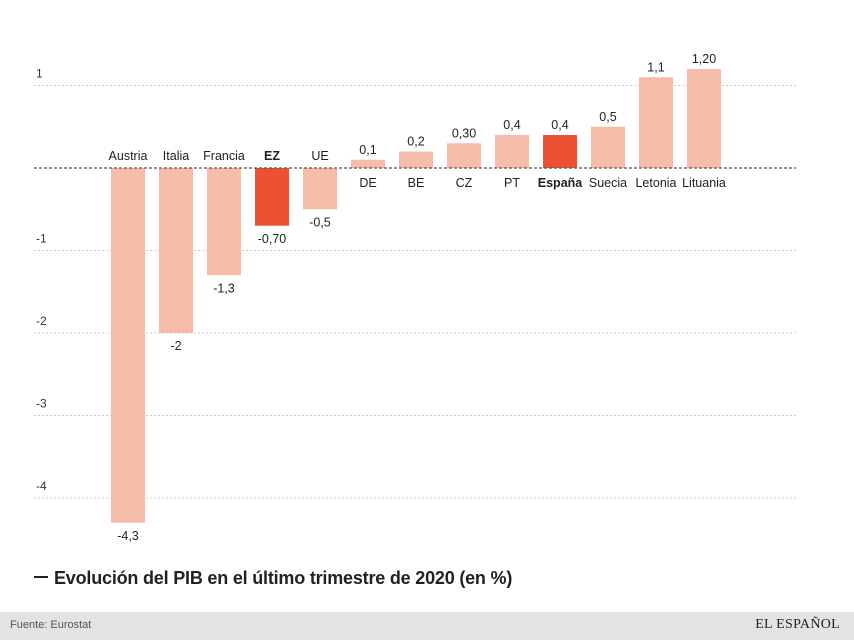  What do you see at coordinates (128, 536) in the screenshot?
I see `value-label: -4,3` at bounding box center [128, 536].